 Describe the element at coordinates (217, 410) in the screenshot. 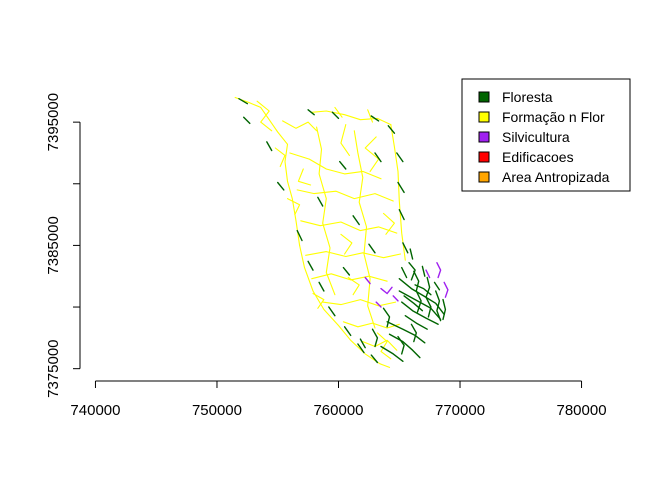

I see `x-tick-label: 750000` at that location.